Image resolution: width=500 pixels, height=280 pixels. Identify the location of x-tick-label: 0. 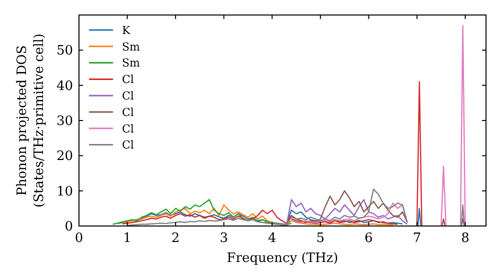
(79, 238).